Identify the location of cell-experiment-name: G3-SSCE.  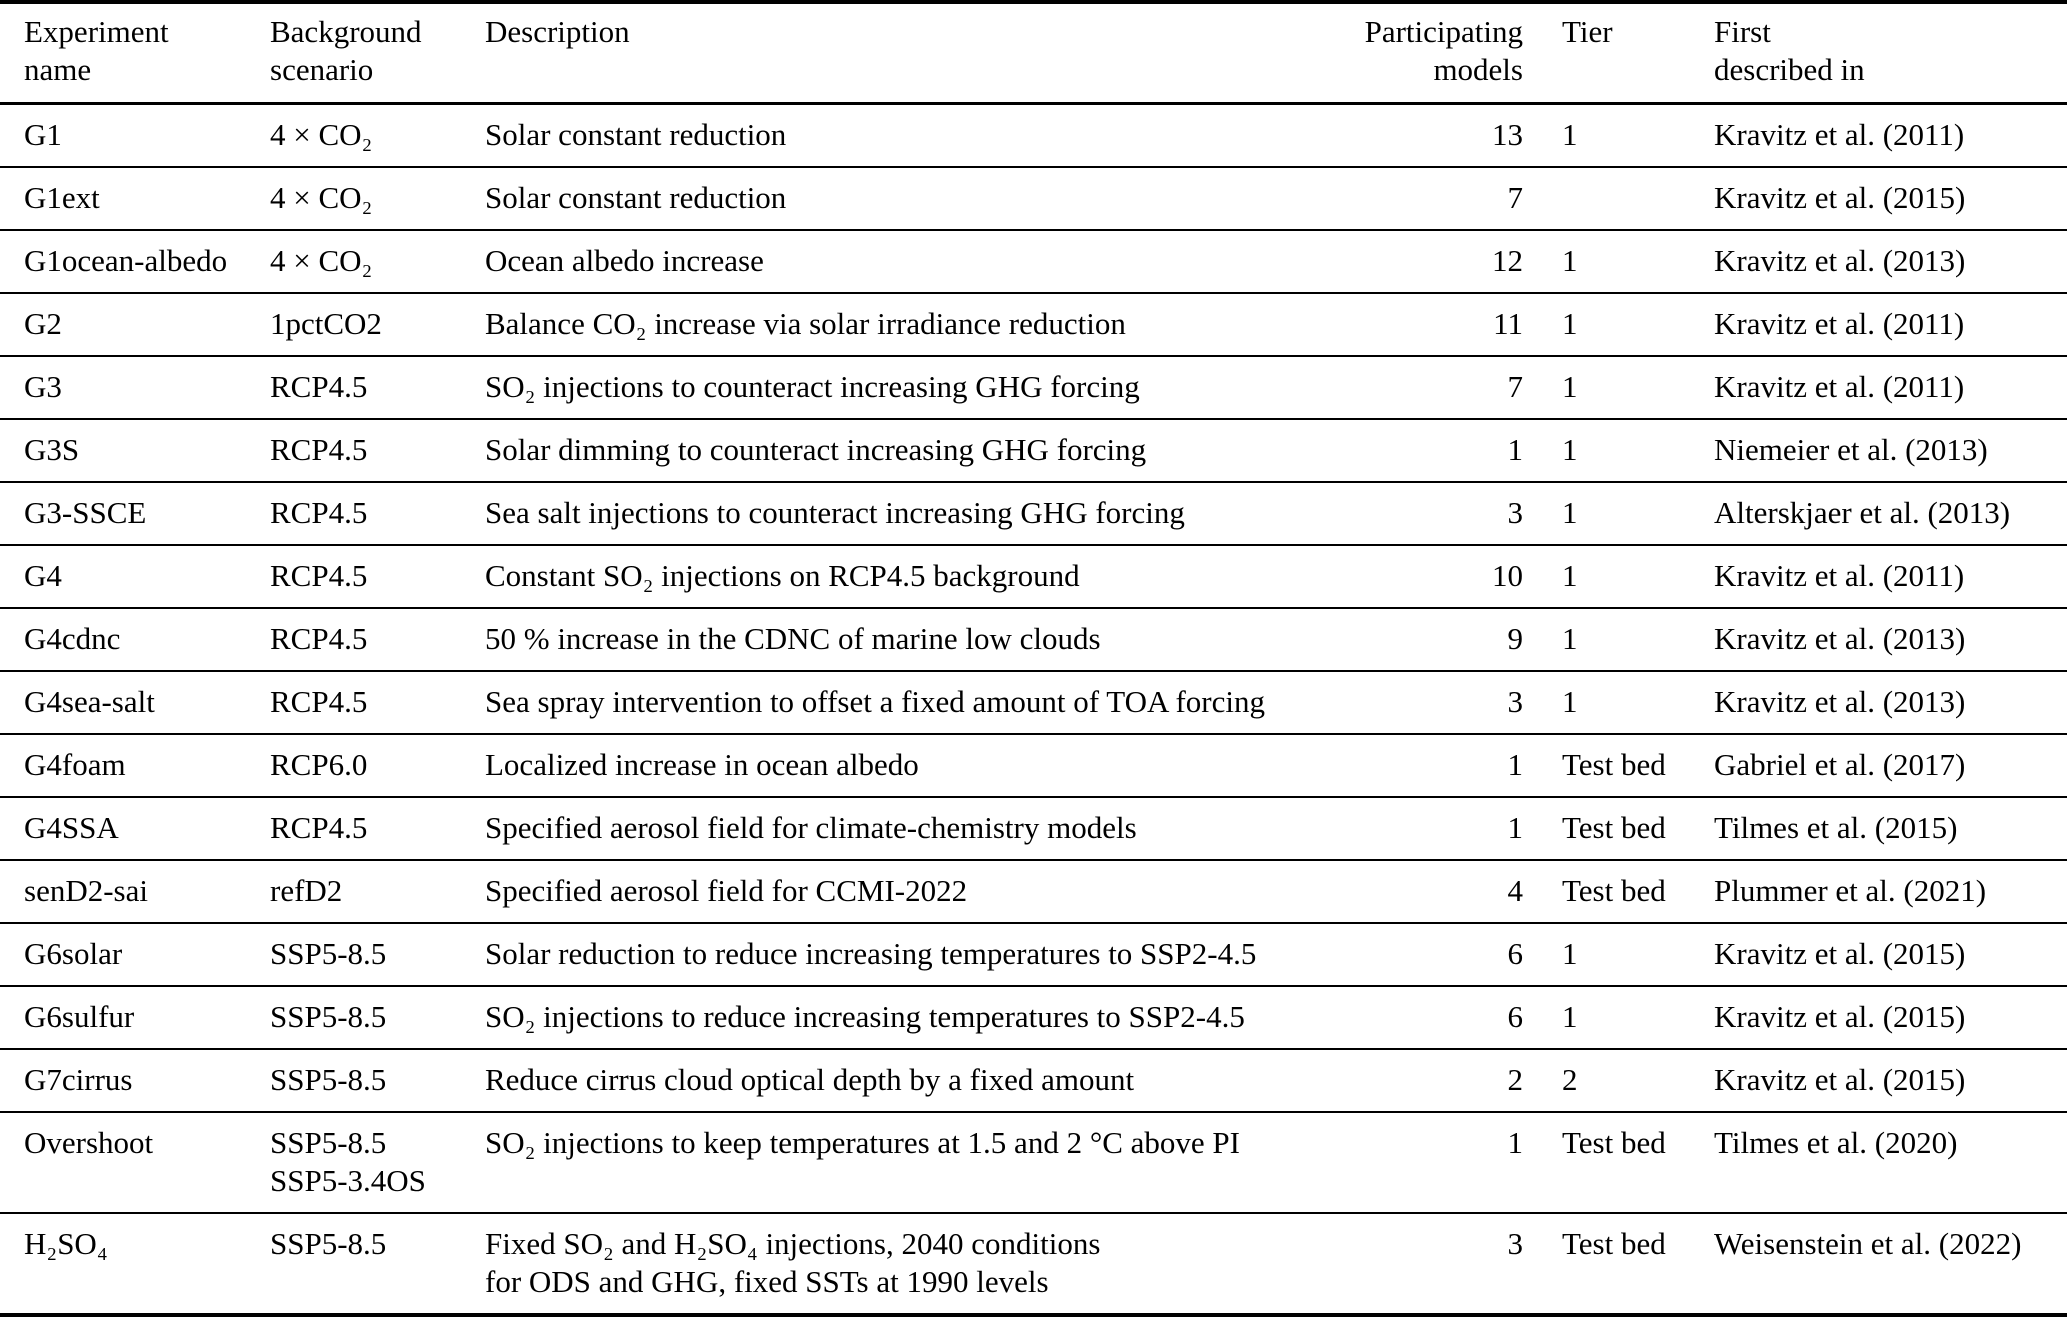
(85, 512).